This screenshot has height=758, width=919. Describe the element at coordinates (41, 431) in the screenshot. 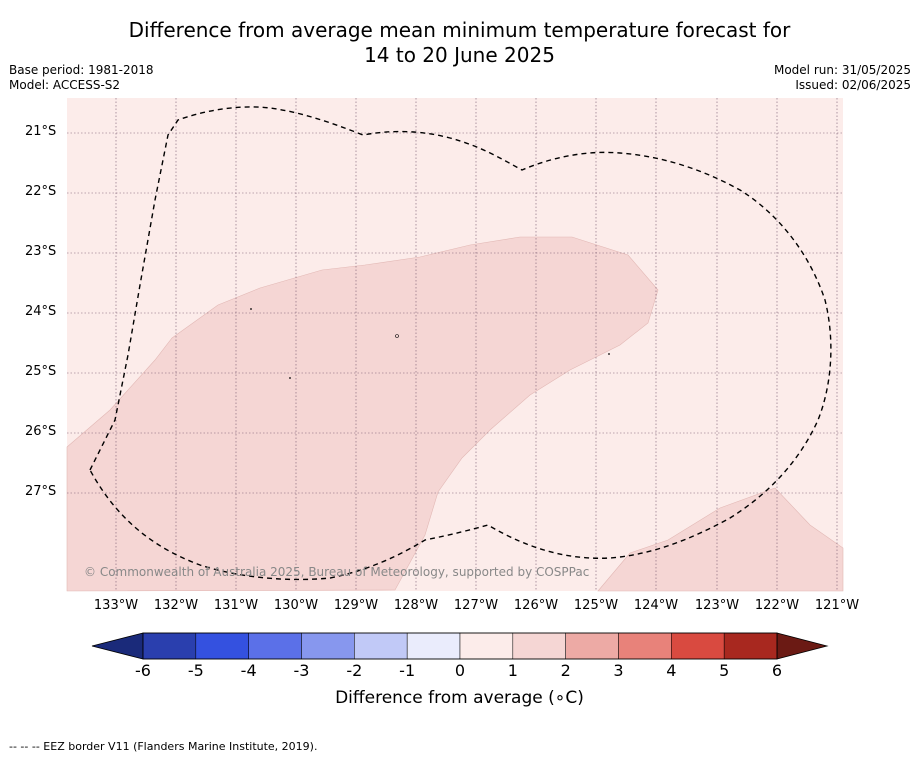

I see `latitude-label: 26°S` at that location.